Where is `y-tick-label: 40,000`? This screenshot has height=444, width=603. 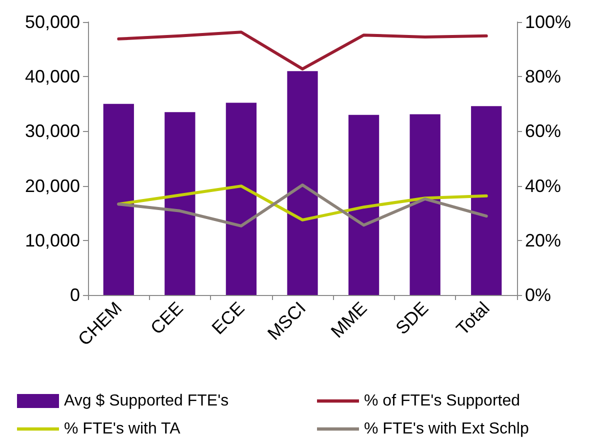 y-tick-label: 40,000 is located at coordinates (52, 76).